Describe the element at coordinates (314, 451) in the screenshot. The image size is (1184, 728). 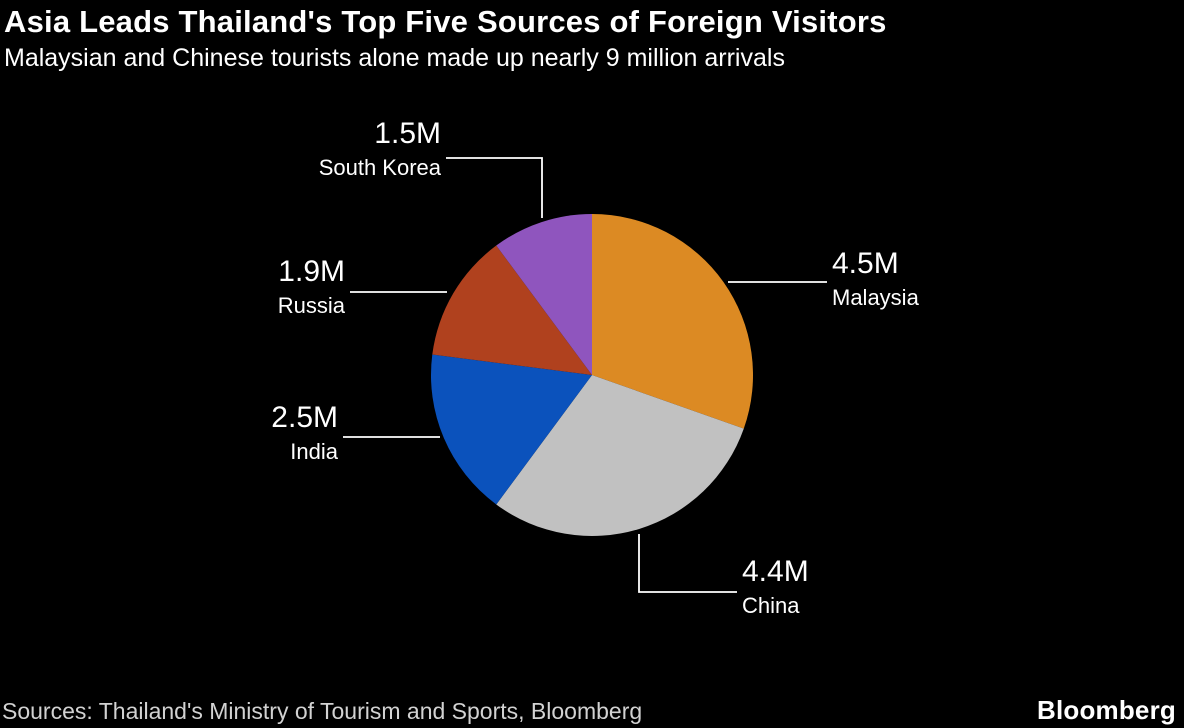
I see `slice-name-india: India` at that location.